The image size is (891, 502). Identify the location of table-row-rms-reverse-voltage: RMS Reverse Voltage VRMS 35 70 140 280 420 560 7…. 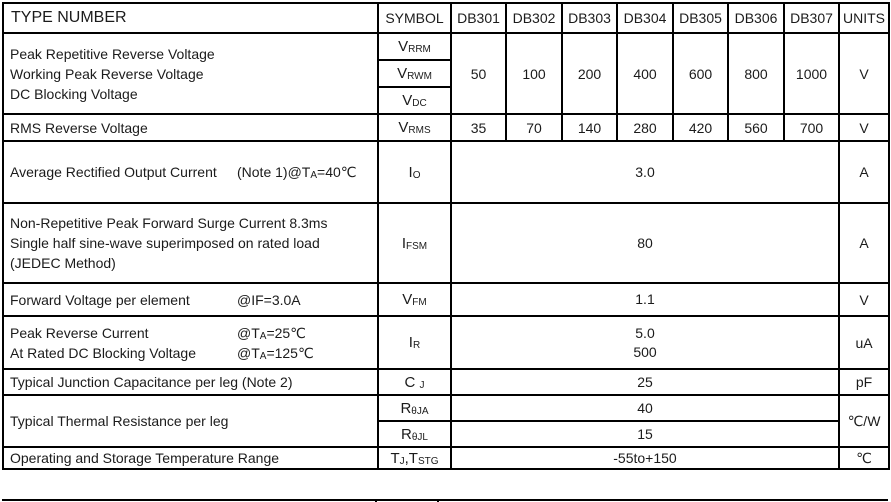
(446, 127).